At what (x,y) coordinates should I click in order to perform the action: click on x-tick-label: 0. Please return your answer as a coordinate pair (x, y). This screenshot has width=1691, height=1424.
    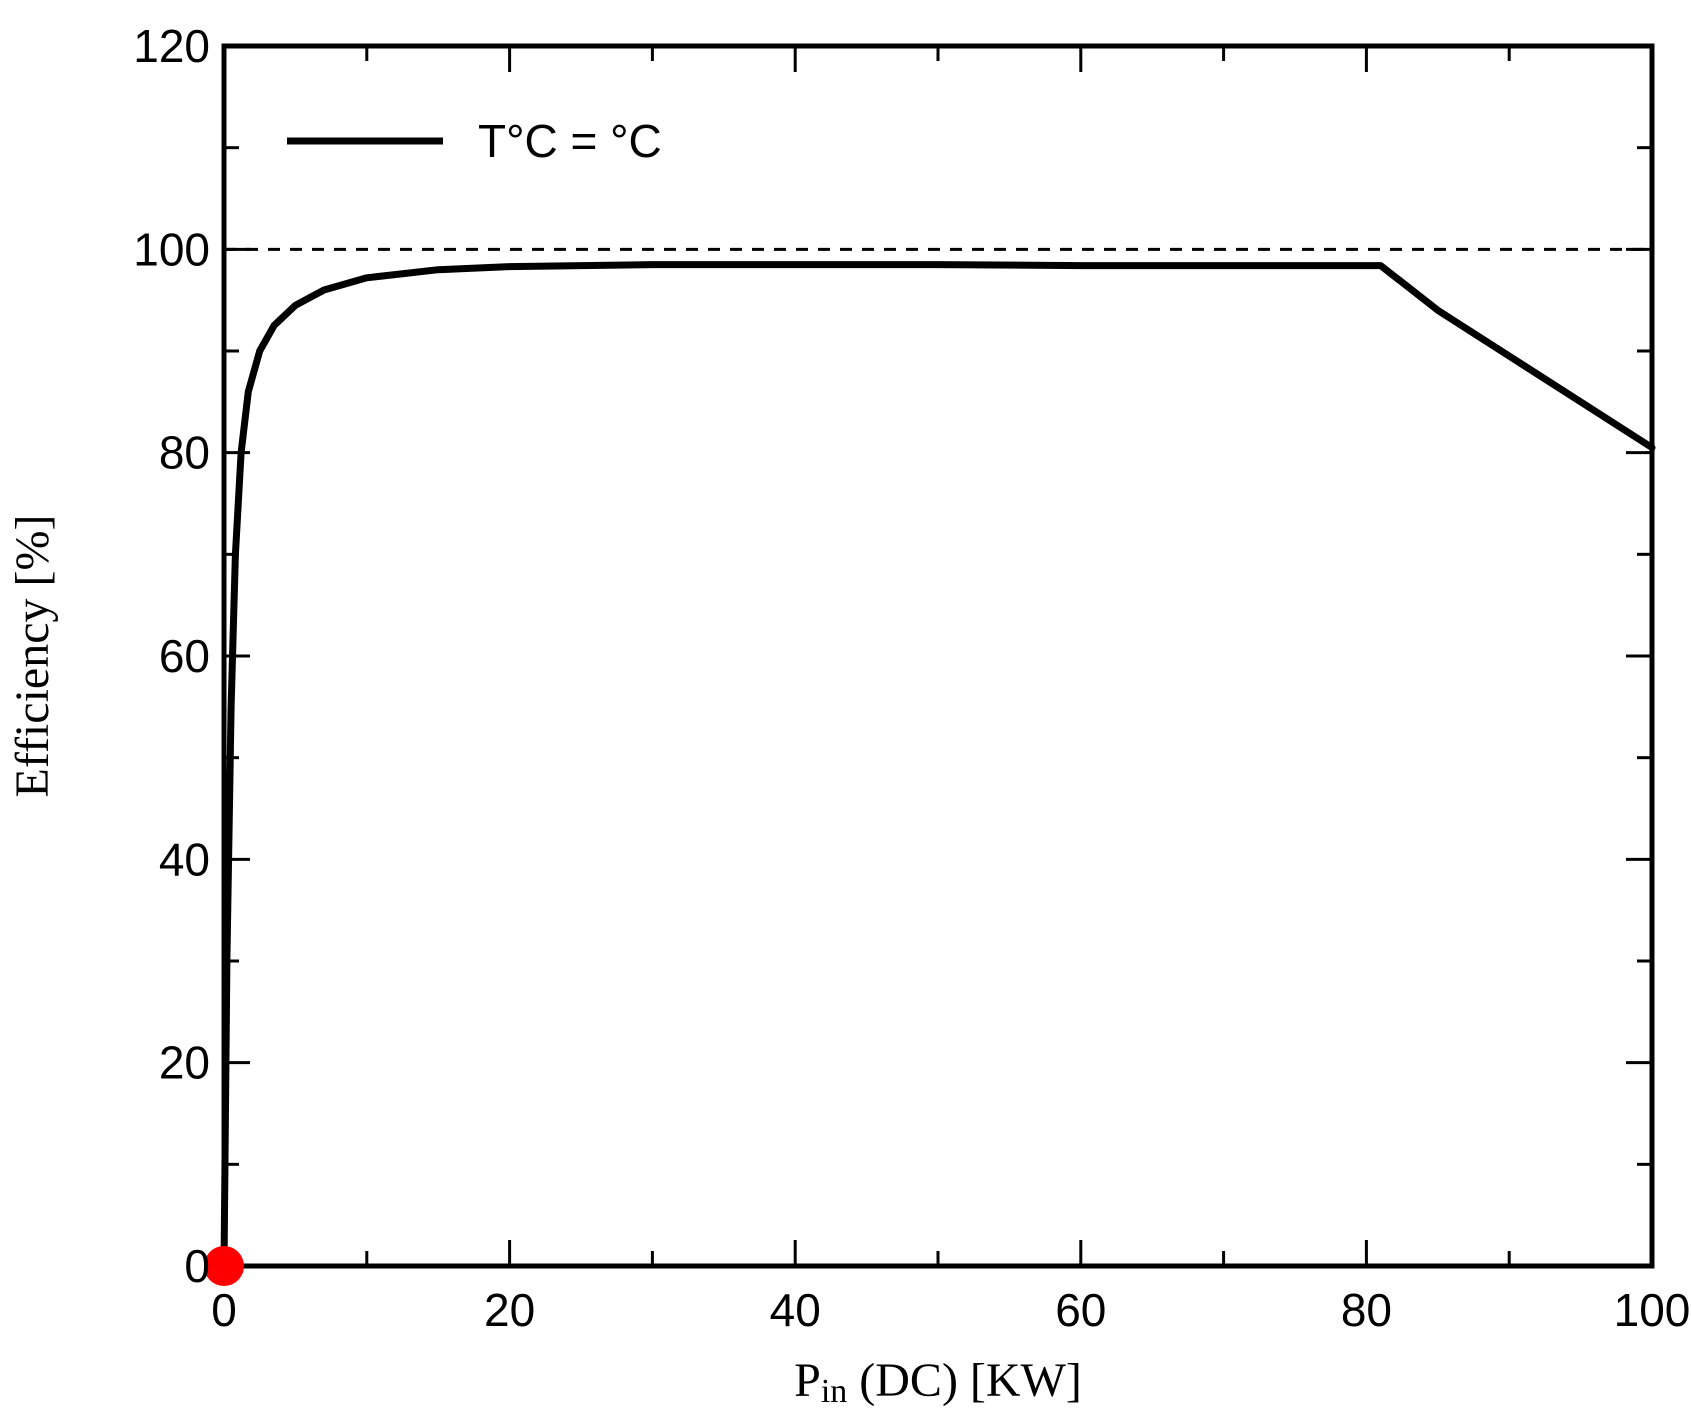
    Looking at the image, I should click on (224, 1310).